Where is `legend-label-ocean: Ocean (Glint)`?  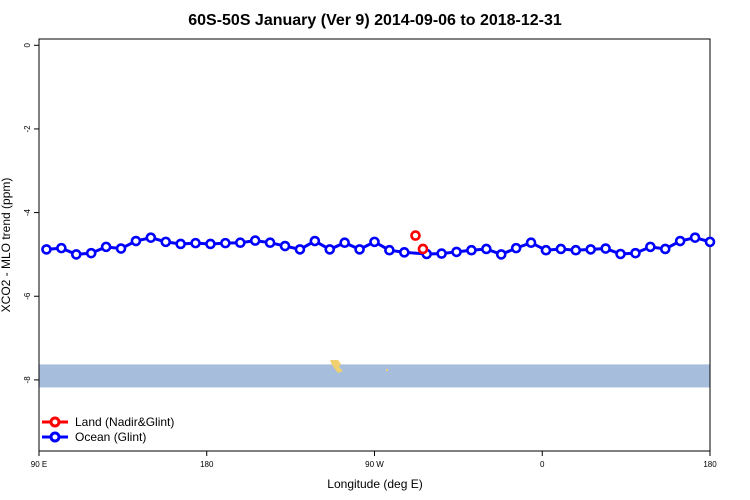
legend-label-ocean: Ocean (Glint) is located at coordinates (110, 437).